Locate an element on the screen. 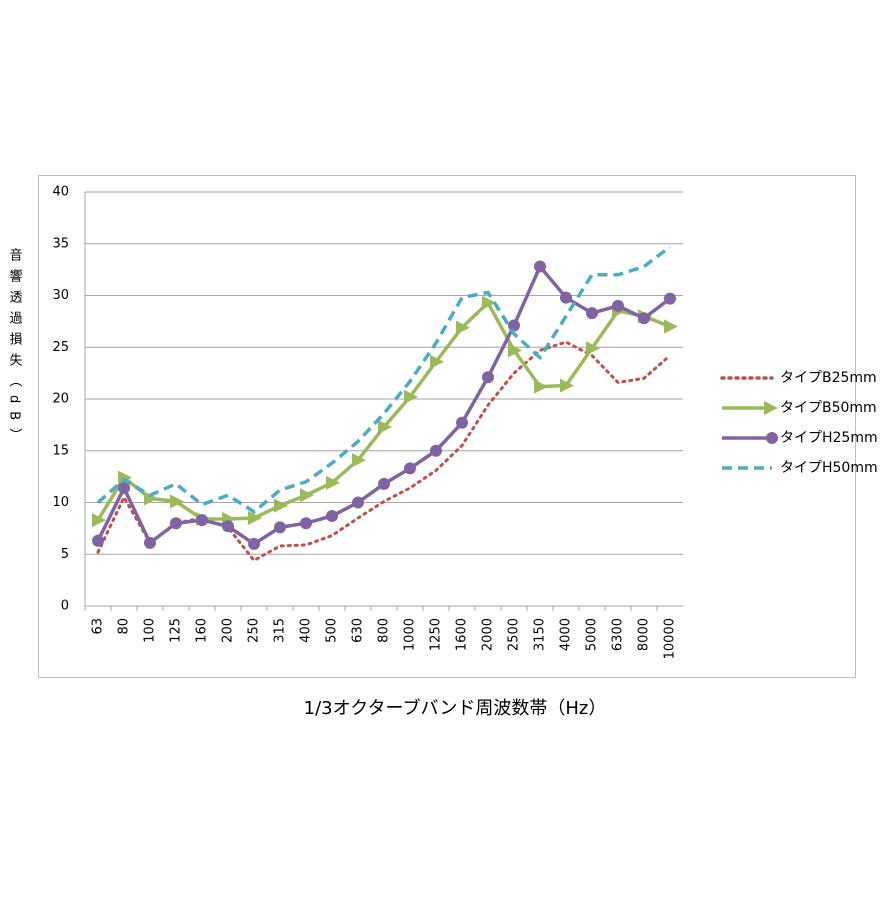 This screenshot has height=900, width=896. x-tick-label: 5000 is located at coordinates (592, 634).